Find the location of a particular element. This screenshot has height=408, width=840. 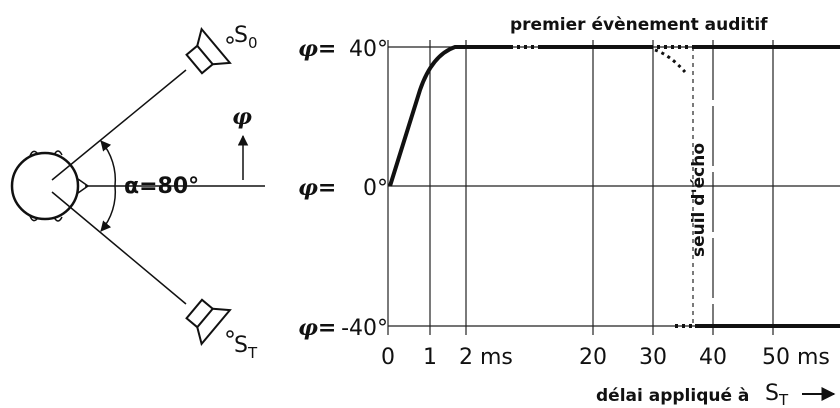

annotation: premier évènement auditif is located at coordinates (639, 25).